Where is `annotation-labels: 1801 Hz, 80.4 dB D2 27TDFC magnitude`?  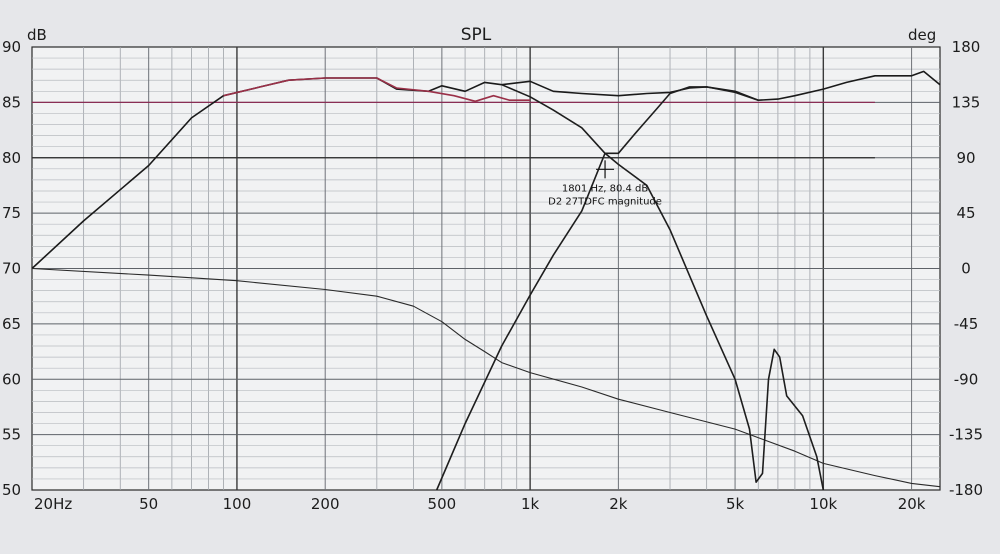
annotation-labels: 1801 Hz, 80.4 dB D2 27TDFC magnitude is located at coordinates (605, 195).